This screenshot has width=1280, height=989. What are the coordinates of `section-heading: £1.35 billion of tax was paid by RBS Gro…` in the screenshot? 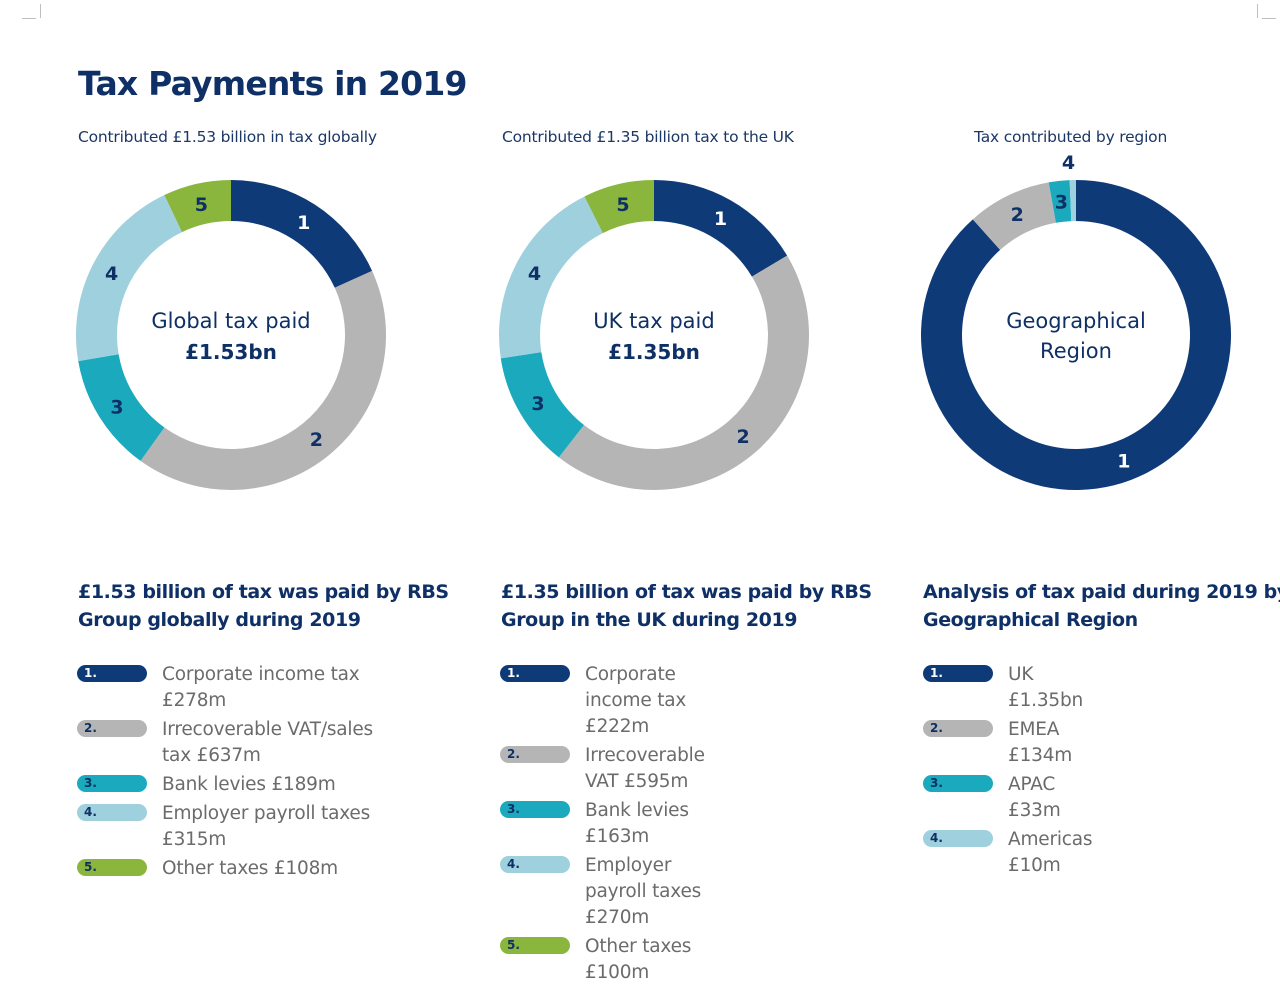 It's located at (686, 606).